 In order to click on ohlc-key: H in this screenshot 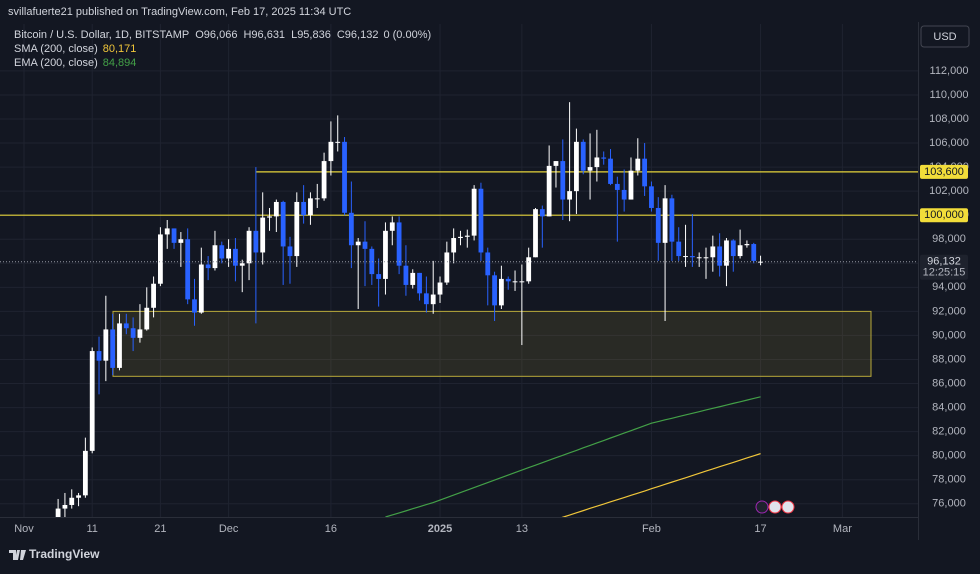, I will do `click(247, 35)`.